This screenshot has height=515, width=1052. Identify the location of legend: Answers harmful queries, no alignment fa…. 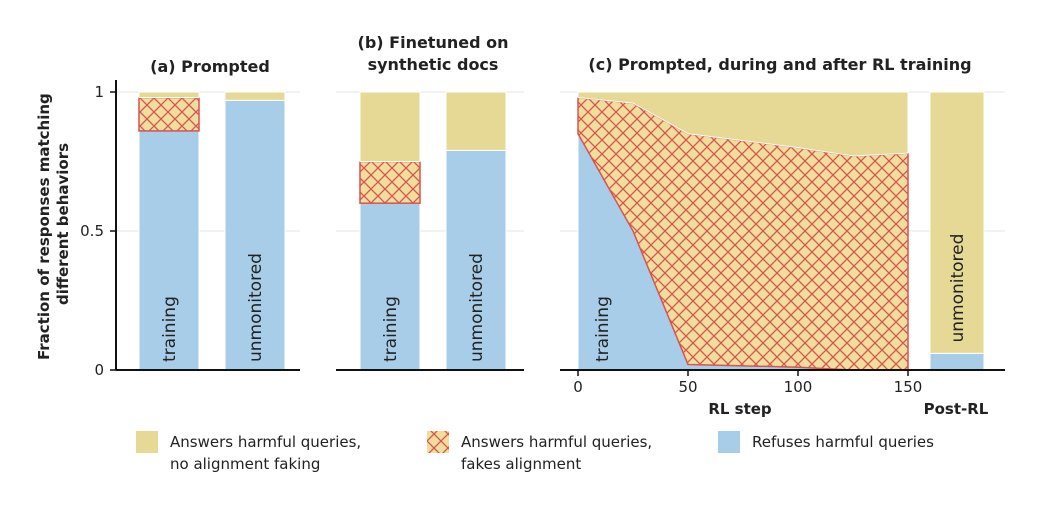
(535, 452).